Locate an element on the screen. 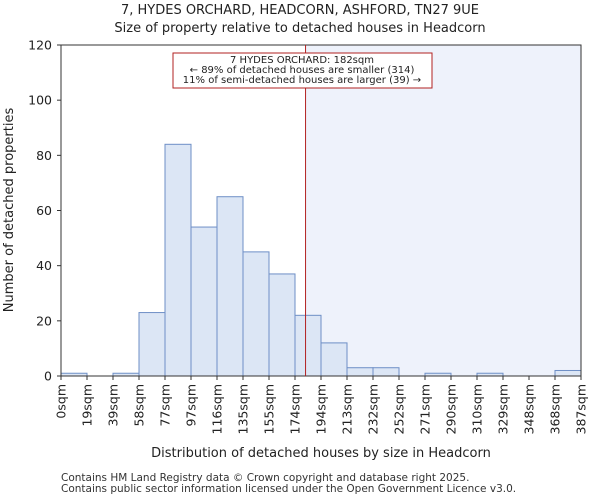 This screenshot has width=600, height=500. x-tick-label: 174sqm is located at coordinates (295, 409).